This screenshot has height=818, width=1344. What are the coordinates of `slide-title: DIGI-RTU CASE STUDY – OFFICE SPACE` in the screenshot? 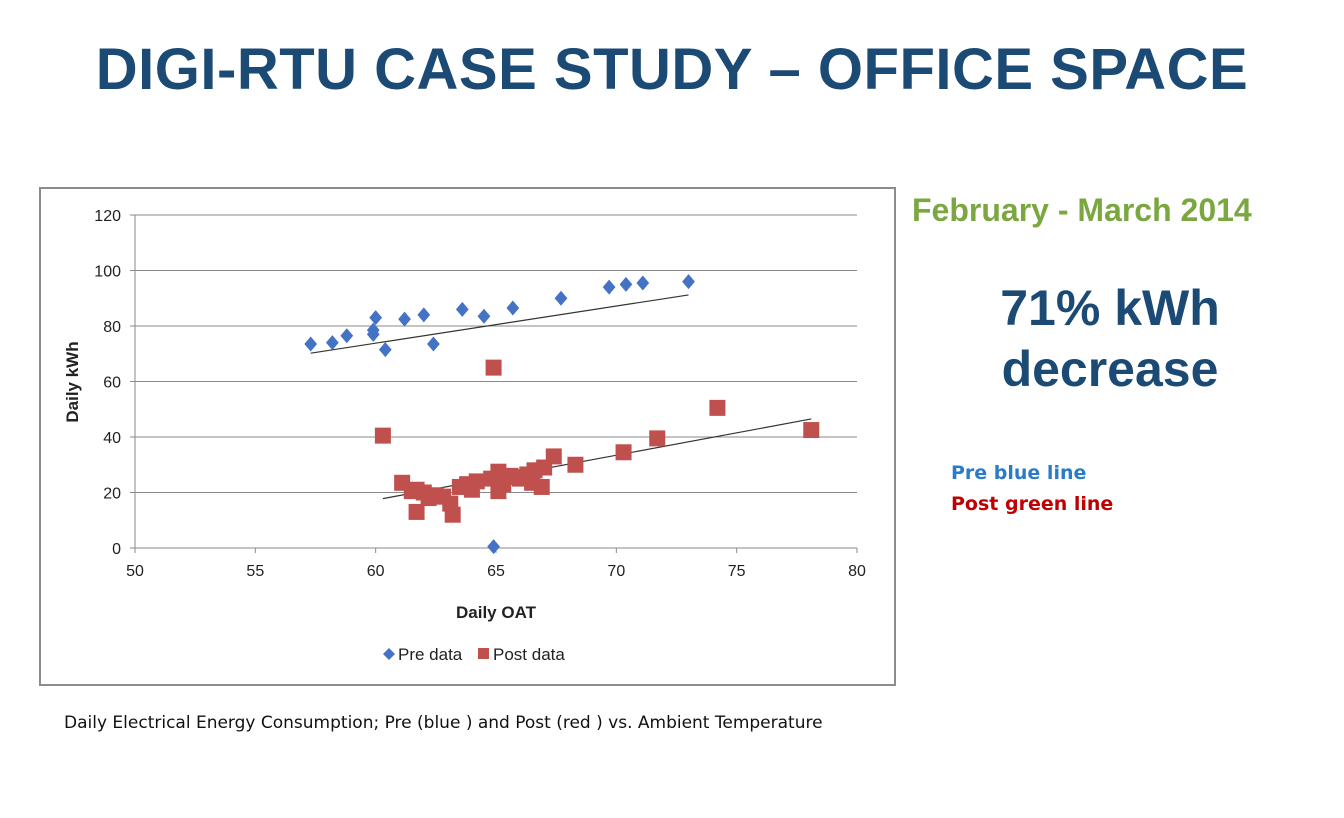 It's located at (672, 69).